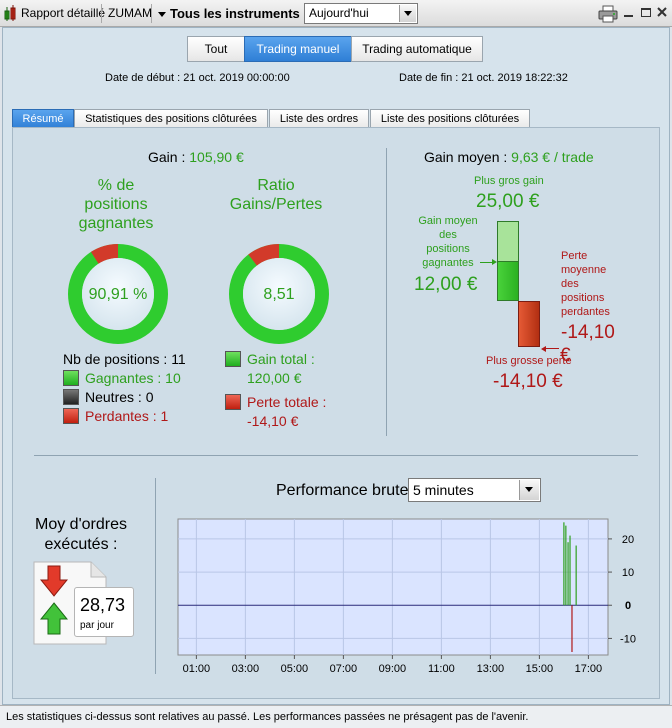  I want to click on biggest-gain-value: 25,00 €, so click(508, 201).